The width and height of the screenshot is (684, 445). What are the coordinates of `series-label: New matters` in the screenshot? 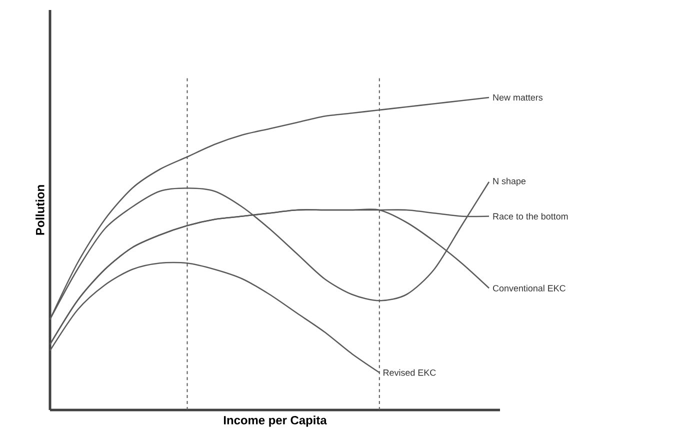 It's located at (518, 97).